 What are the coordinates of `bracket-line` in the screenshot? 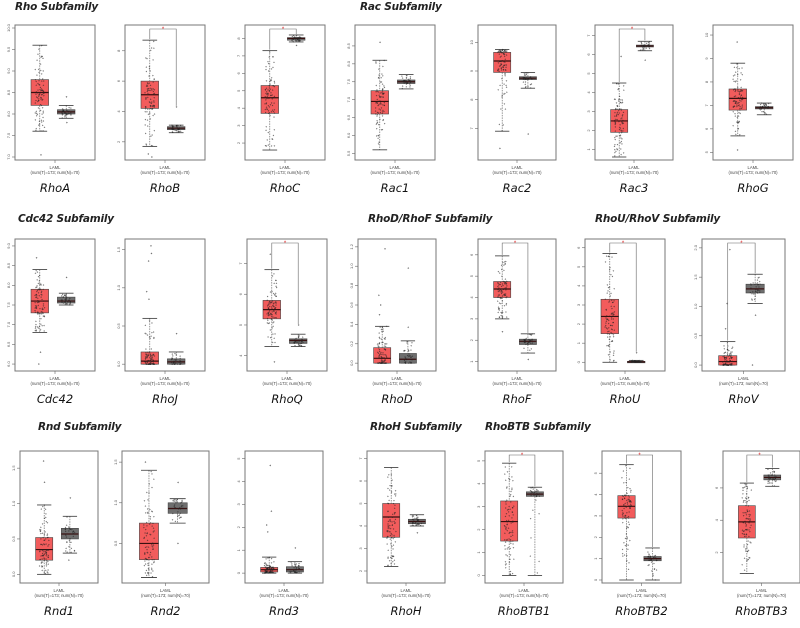 It's located at (283, 39).